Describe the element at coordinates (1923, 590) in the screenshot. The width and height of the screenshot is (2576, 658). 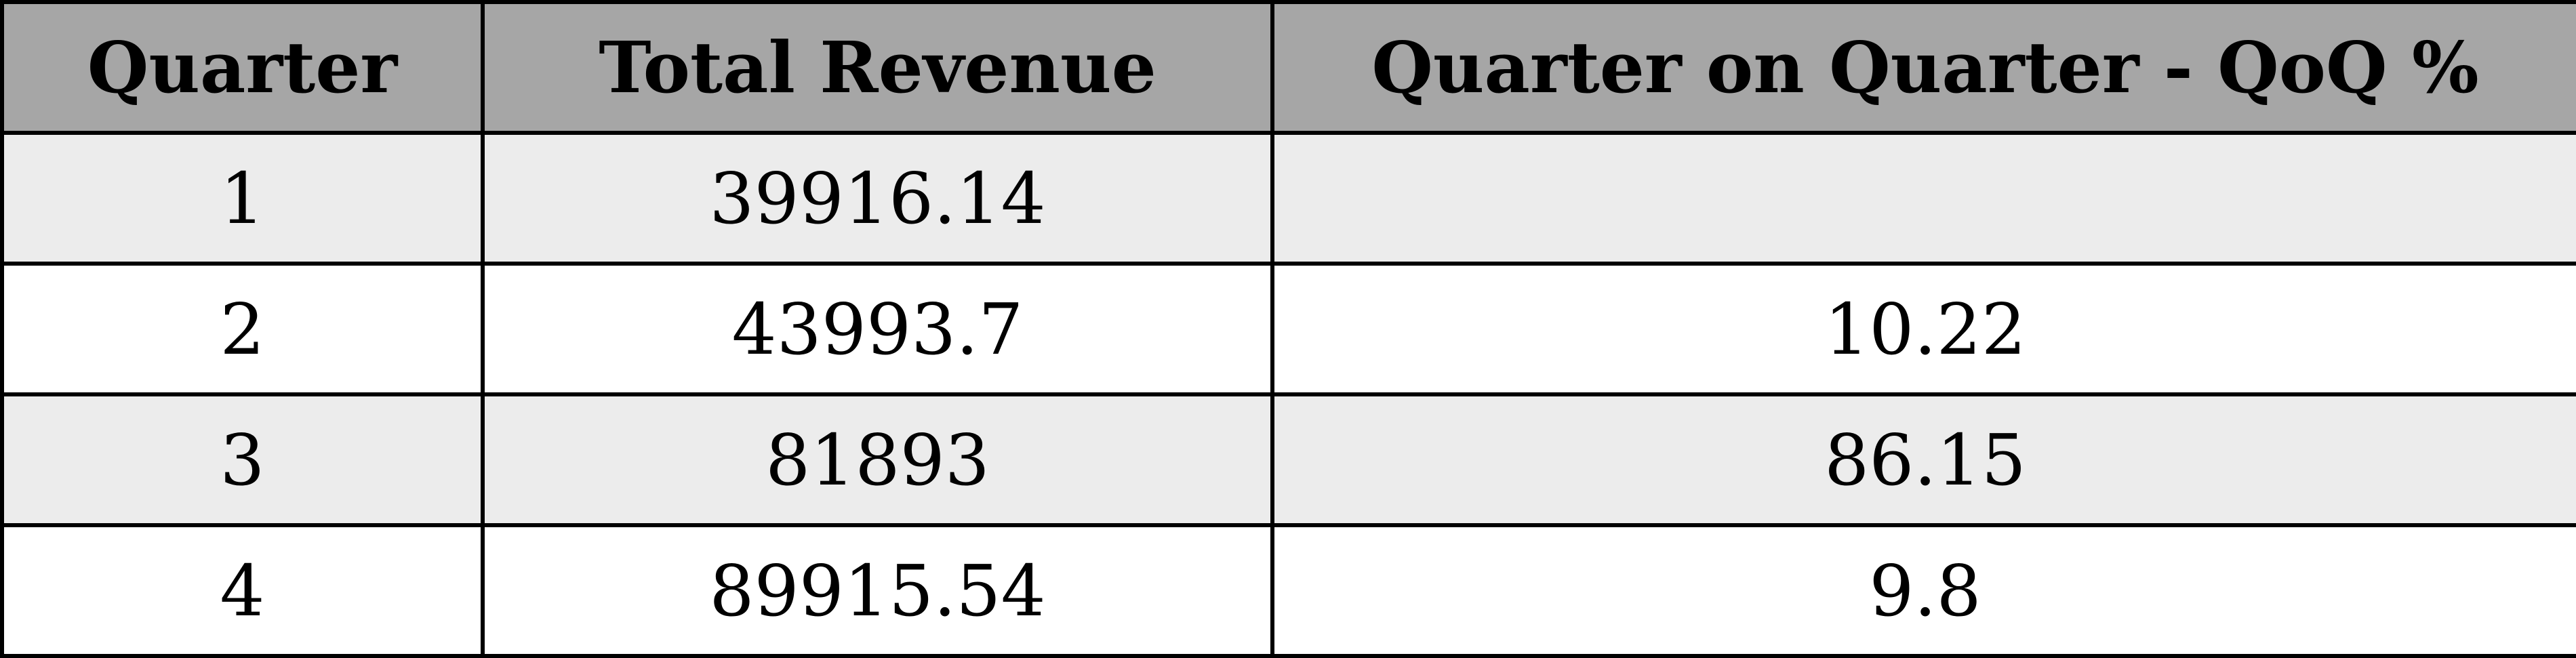
I see `cell-qoq-percent: 9.8` at that location.